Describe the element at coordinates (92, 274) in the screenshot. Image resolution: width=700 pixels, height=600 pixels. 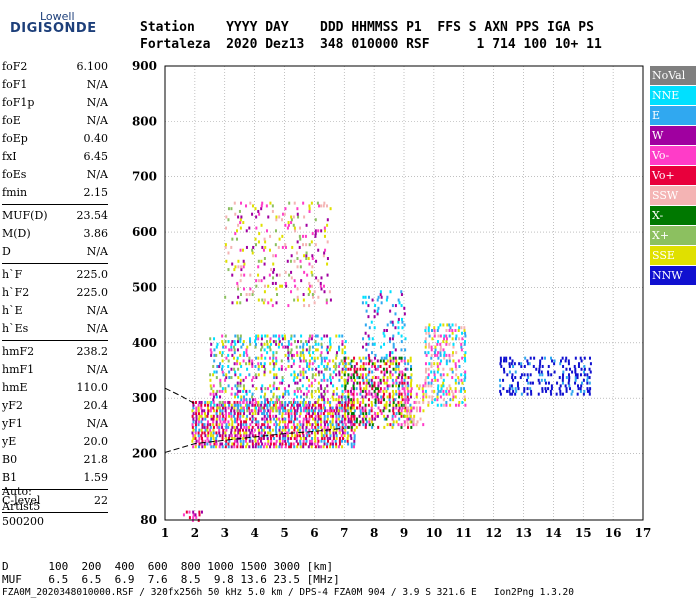
I see `param-value: 225.0` at that location.